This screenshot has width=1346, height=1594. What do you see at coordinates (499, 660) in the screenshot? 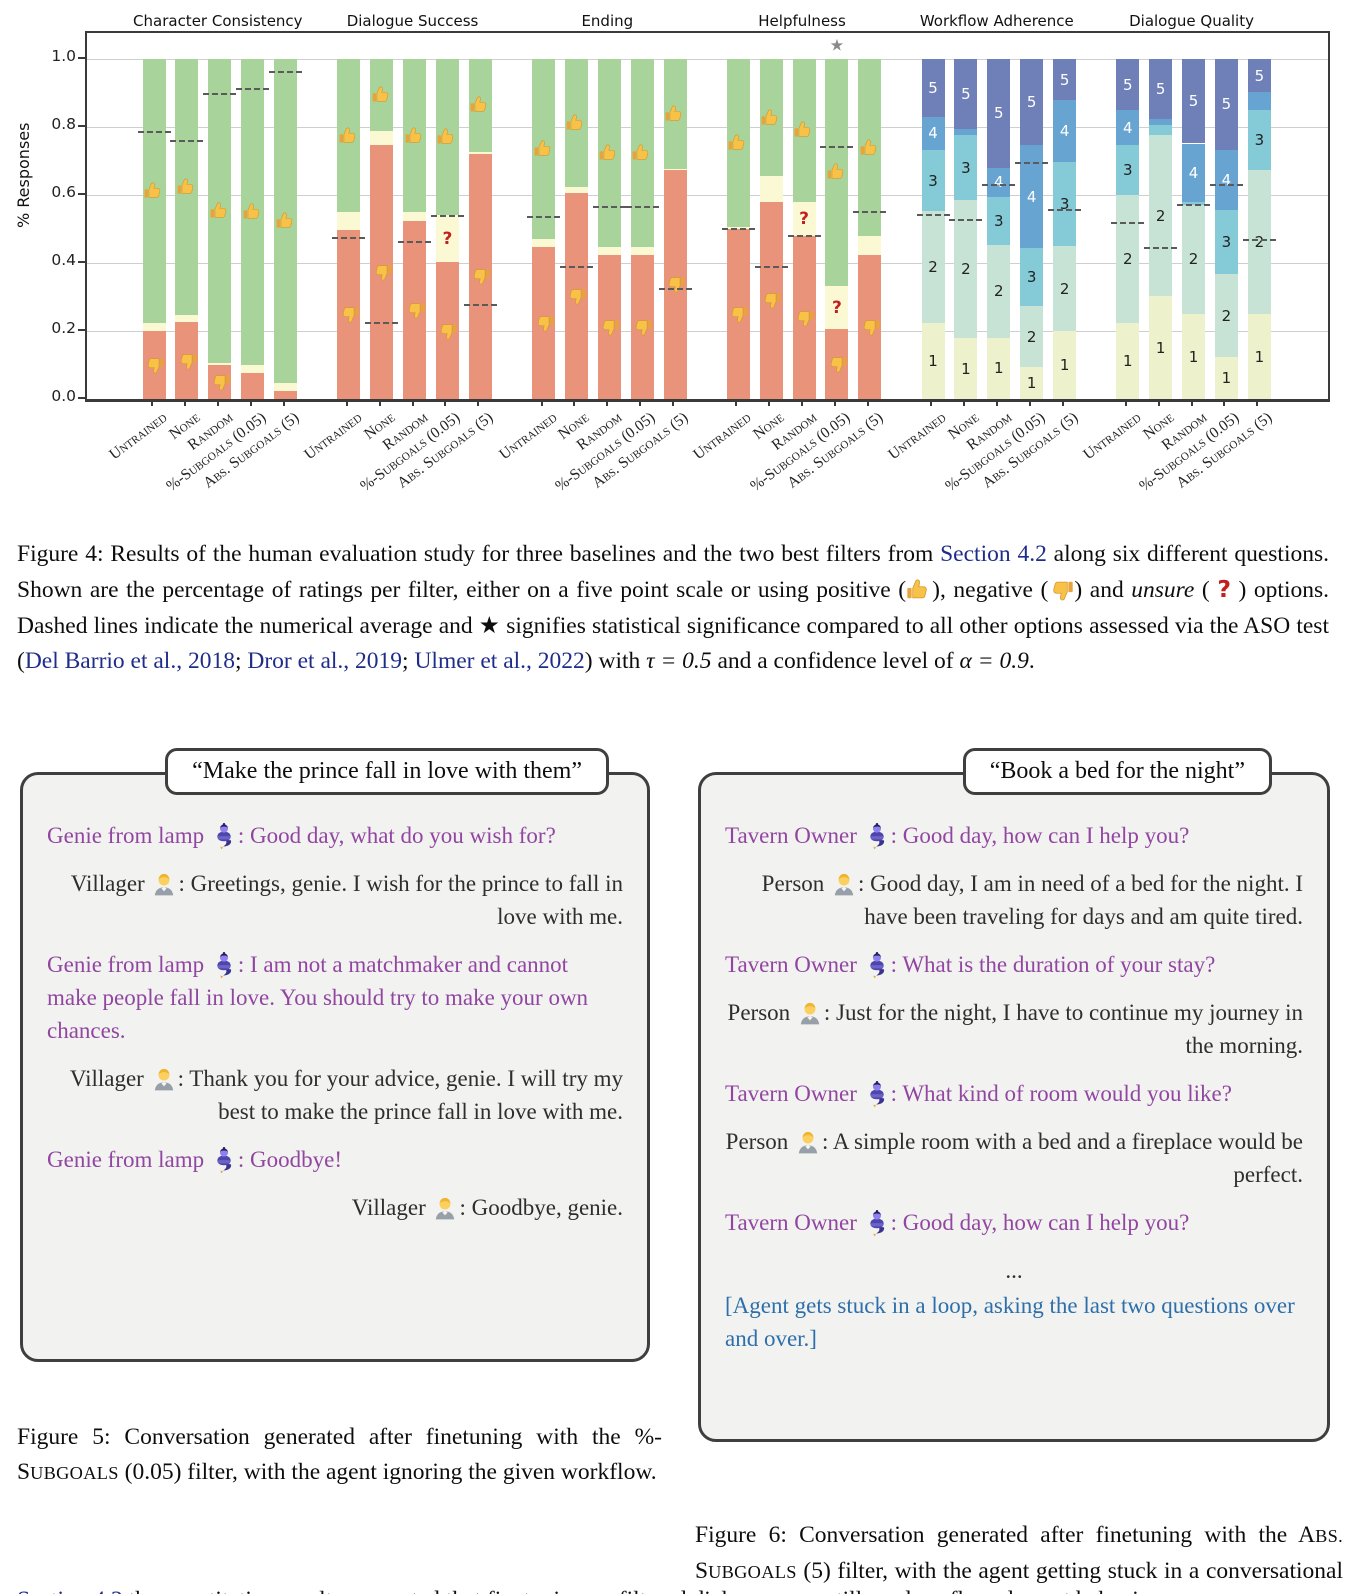
I see `citation-link: Ulmer et al., 2022` at bounding box center [499, 660].